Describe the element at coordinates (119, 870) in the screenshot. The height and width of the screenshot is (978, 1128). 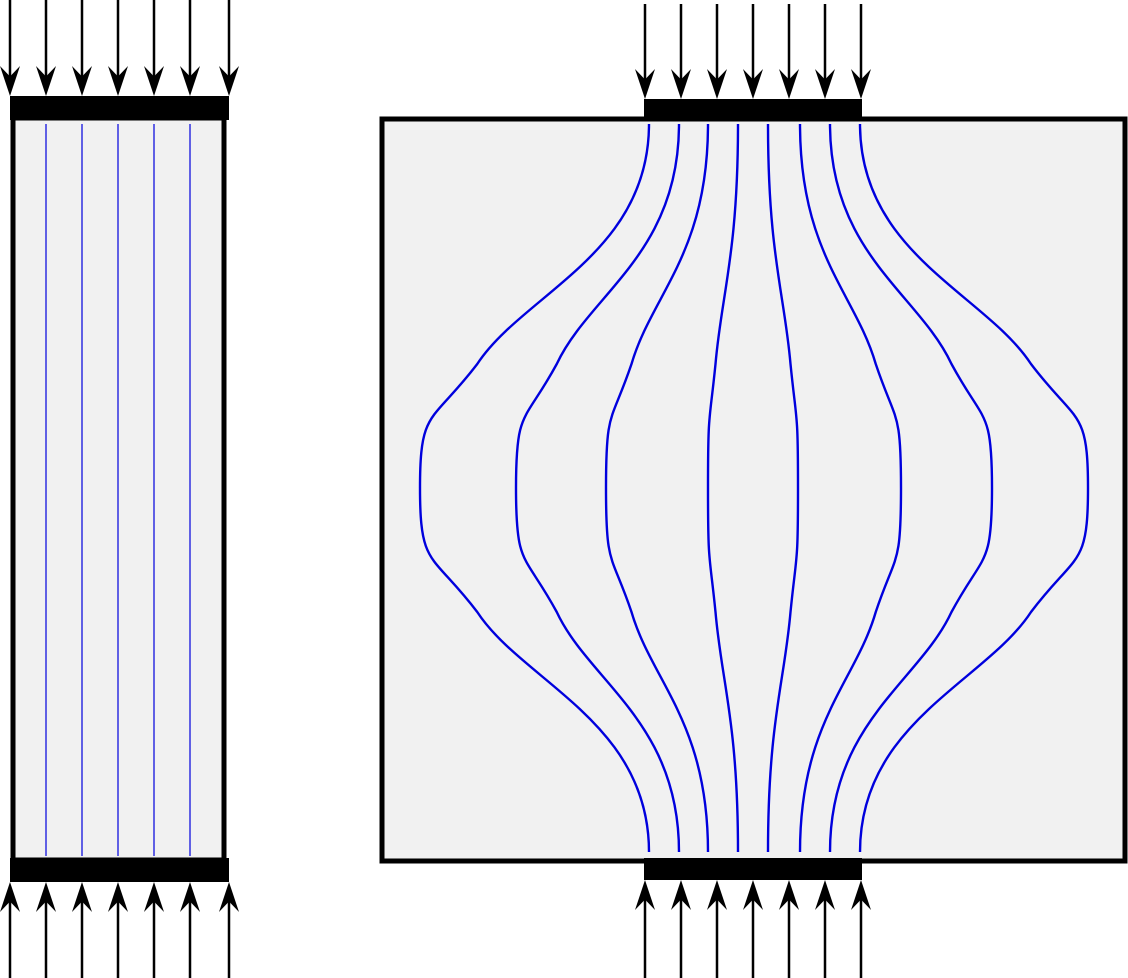
I see `left-bottom-loading-plate` at that location.